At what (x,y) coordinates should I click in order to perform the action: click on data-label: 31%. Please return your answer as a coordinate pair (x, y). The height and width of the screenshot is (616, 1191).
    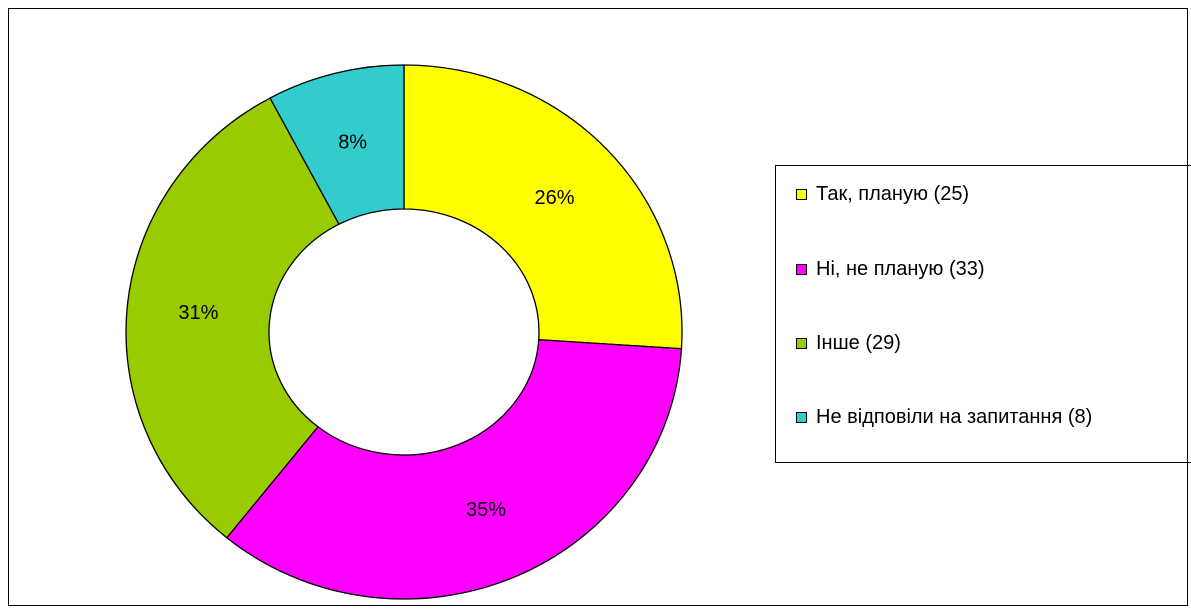
    Looking at the image, I should click on (198, 313).